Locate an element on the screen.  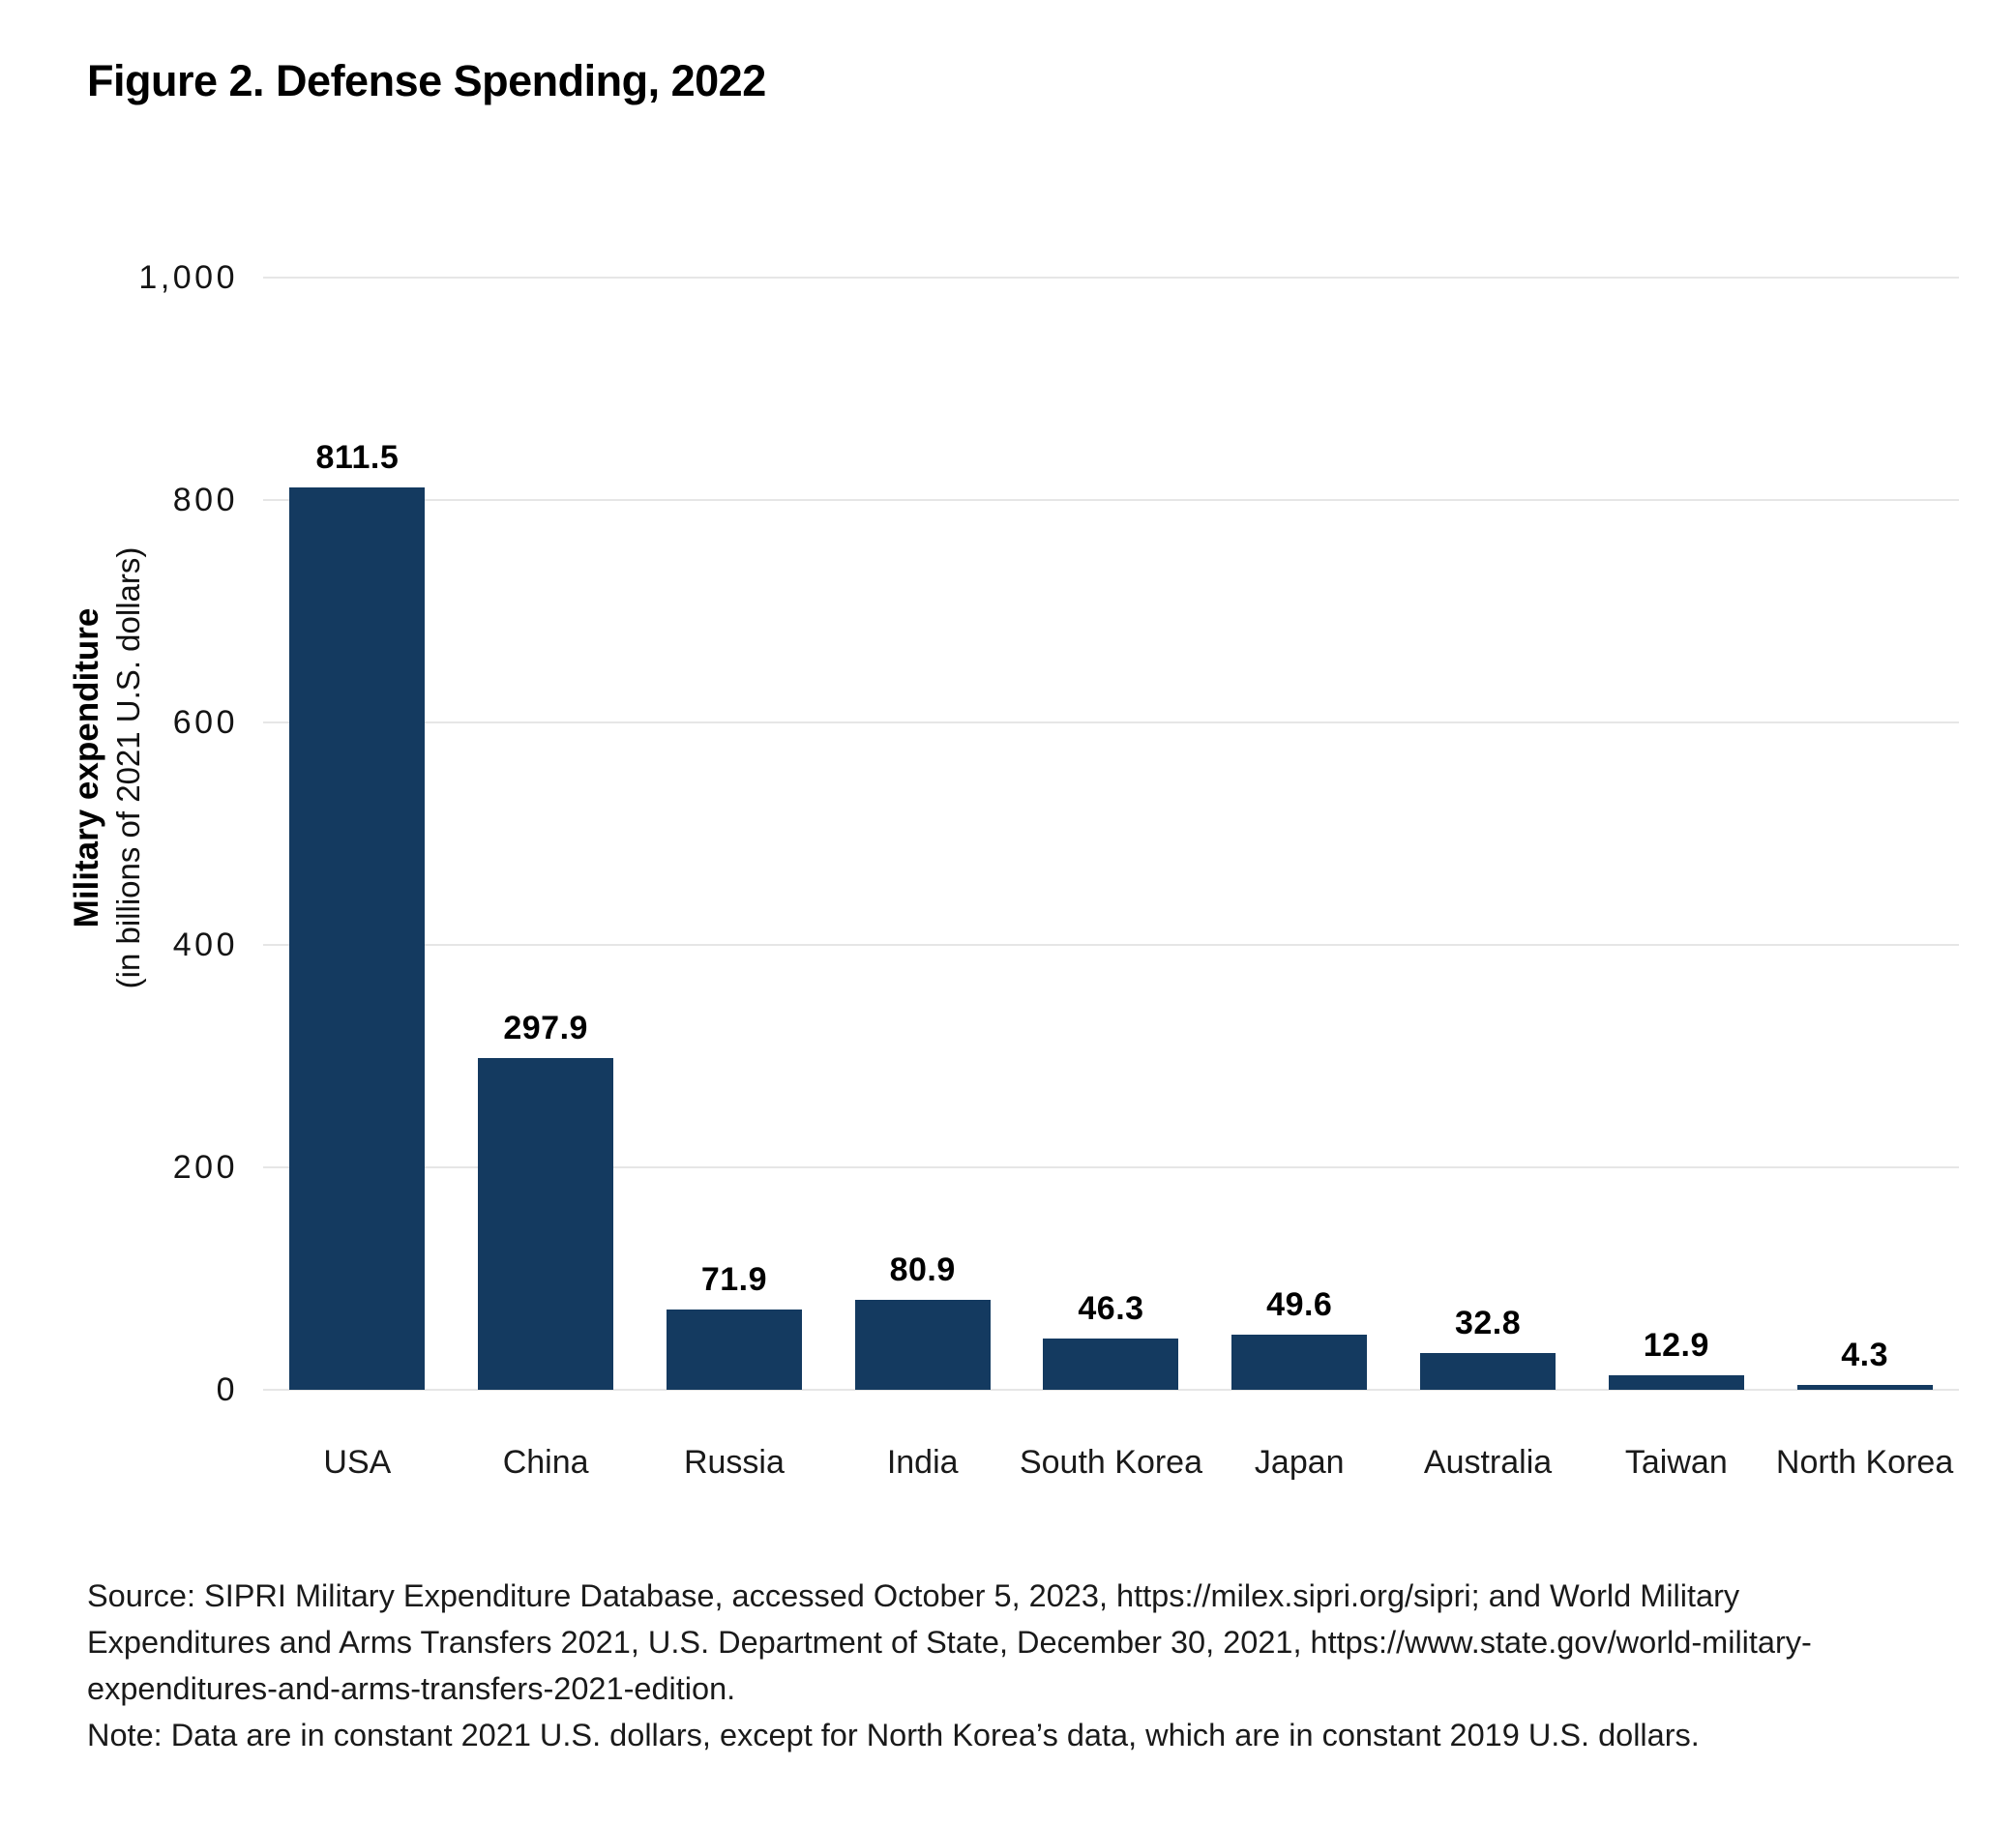
y-tick-label-200: 200 is located at coordinates (205, 1167).